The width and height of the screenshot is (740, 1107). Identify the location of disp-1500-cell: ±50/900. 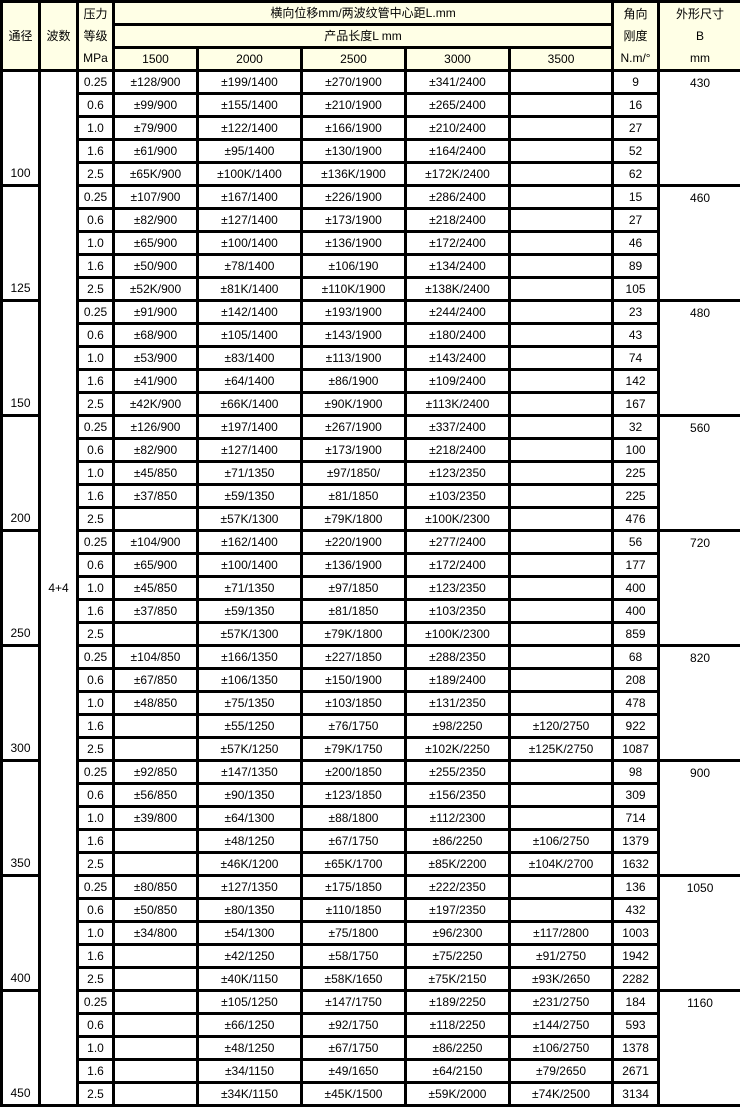
(155, 266).